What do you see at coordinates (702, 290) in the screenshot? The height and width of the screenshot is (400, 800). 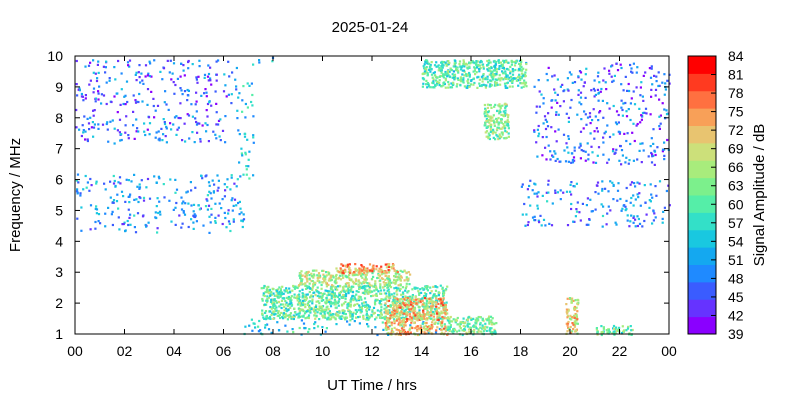 I see `colorbar-segment` at bounding box center [702, 290].